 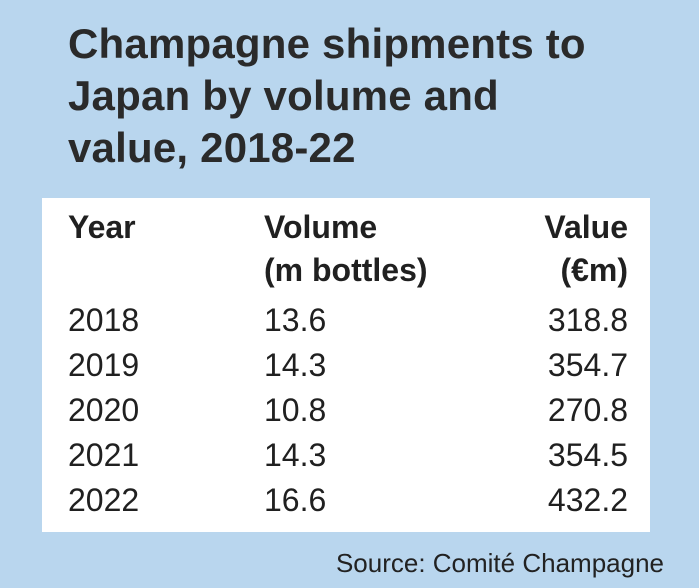 What do you see at coordinates (586, 227) in the screenshot?
I see `column-header-value-line-1: Value` at bounding box center [586, 227].